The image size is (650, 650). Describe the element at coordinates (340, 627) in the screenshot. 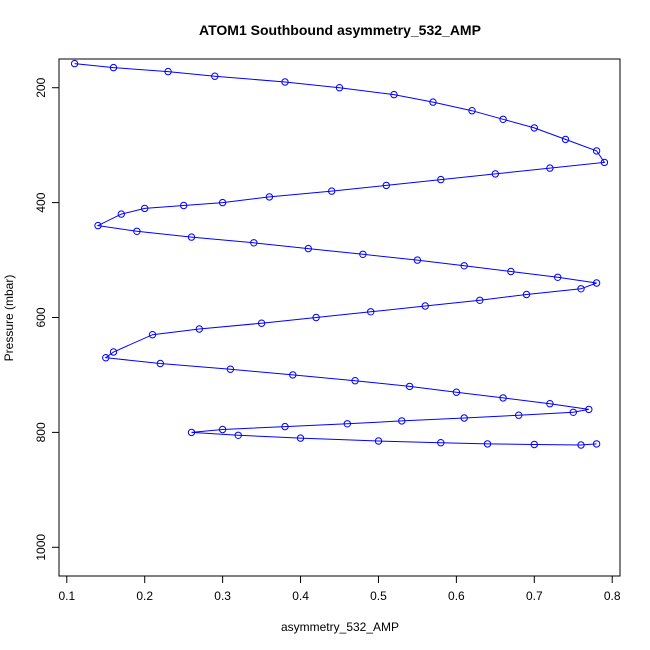

I see `x-axis-label: asymmetry_532_AMP` at that location.